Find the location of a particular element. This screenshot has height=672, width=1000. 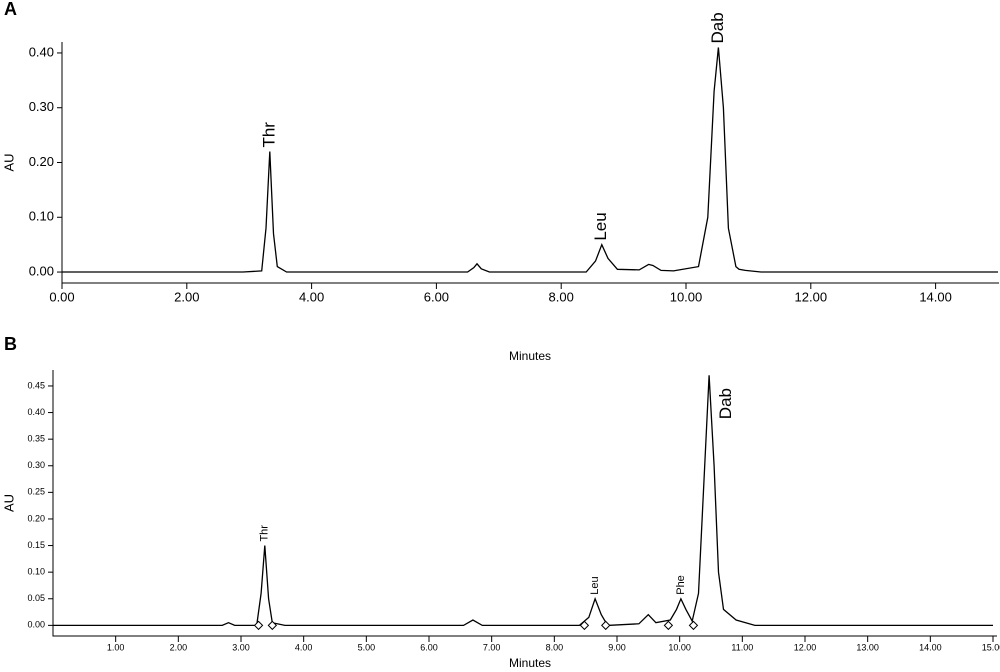

y-tick-label: 0.45 is located at coordinates (36, 385).